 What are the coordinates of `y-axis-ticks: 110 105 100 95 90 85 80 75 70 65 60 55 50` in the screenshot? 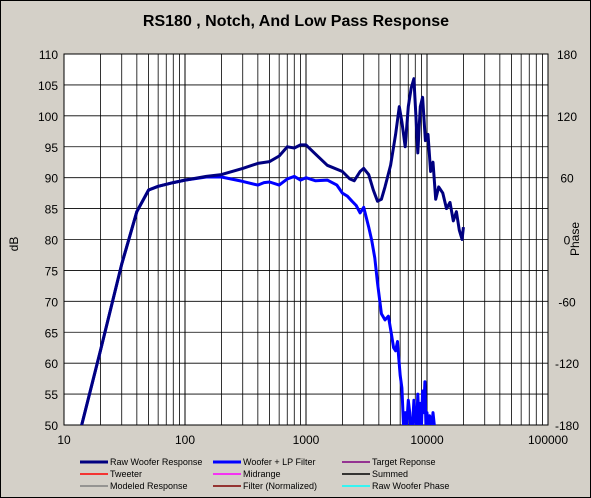 It's located at (48, 240).